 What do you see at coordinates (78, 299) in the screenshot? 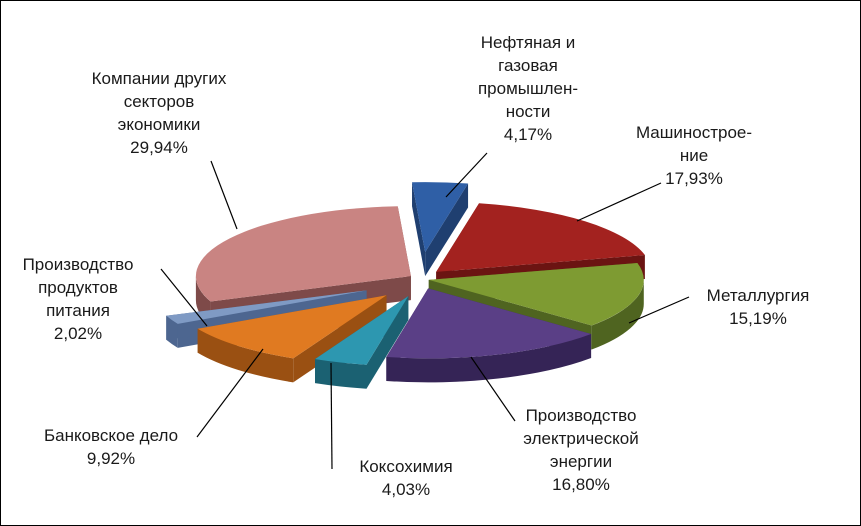
I see `label-food-production: Производство продуктов питания 2,02%` at bounding box center [78, 299].